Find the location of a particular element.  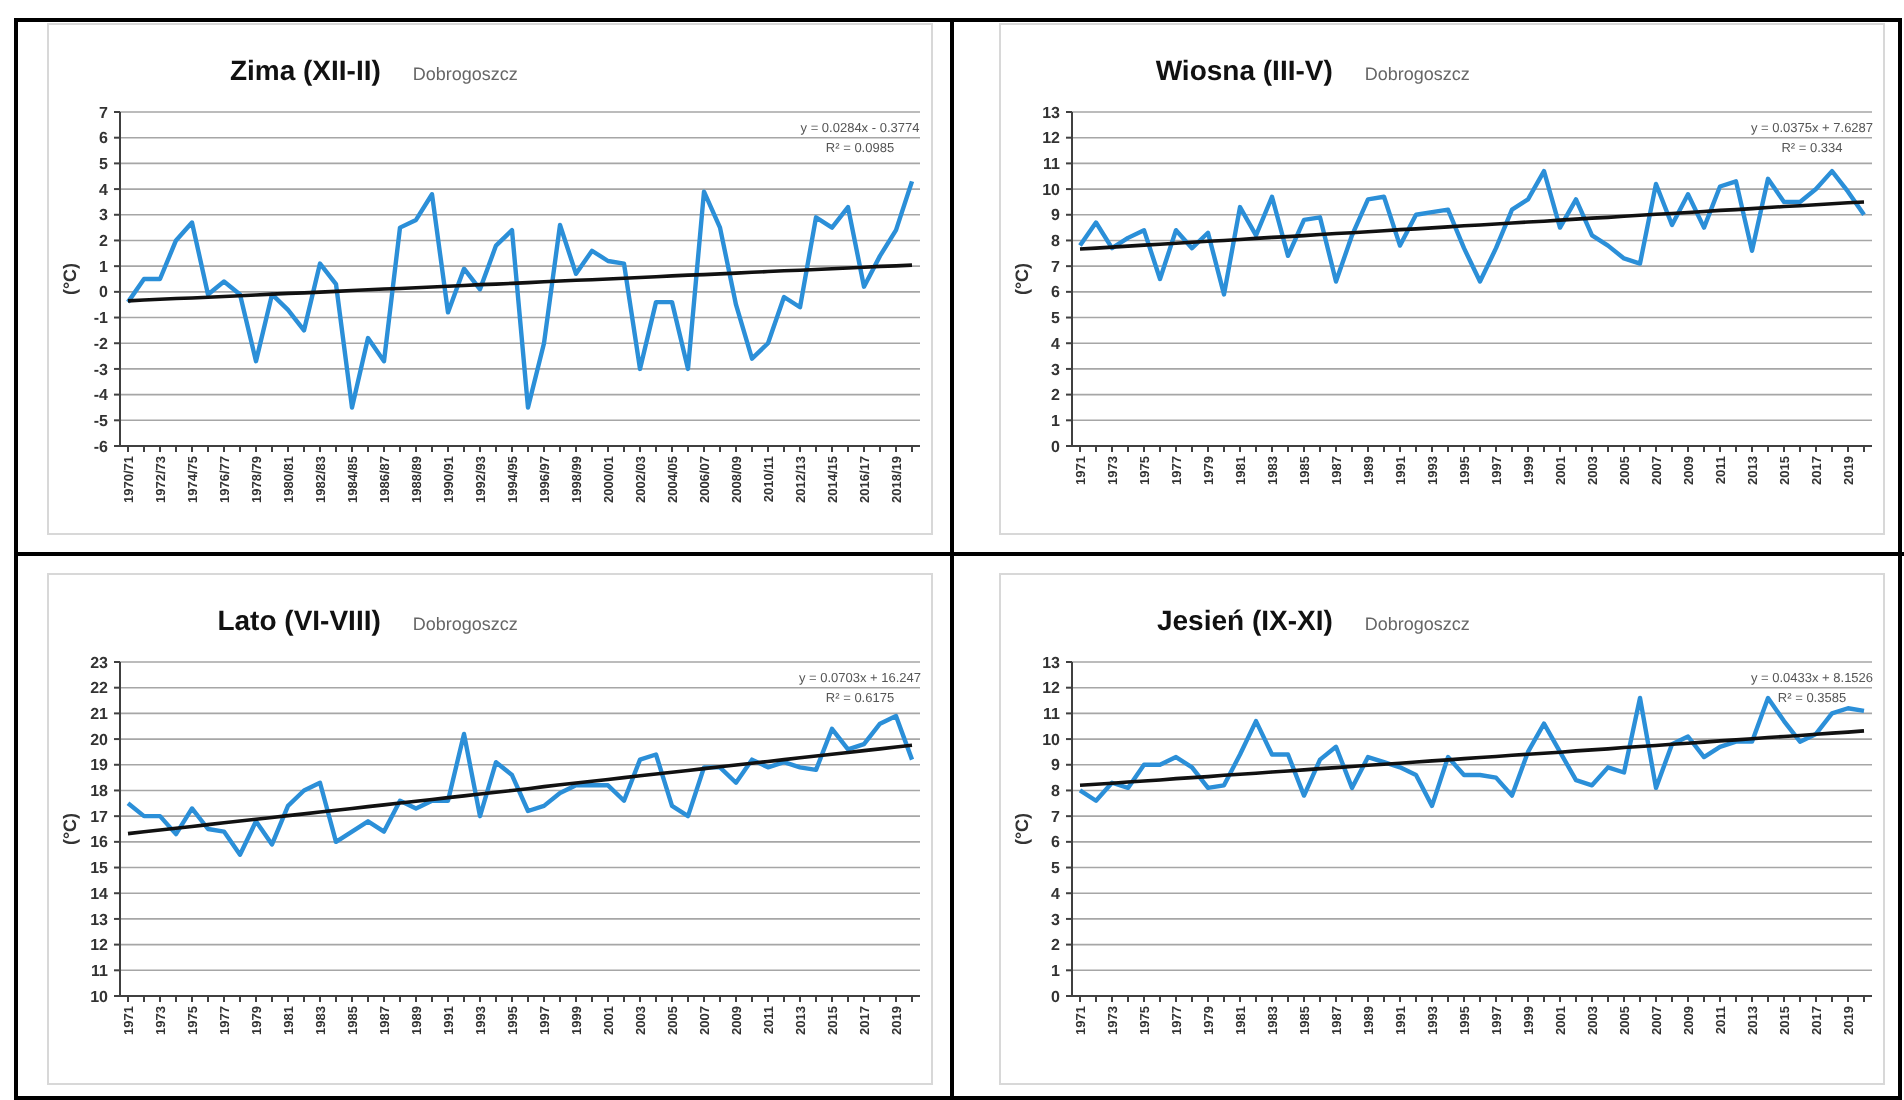

chart-title: Zima (XII-II) is located at coordinates (305, 70).